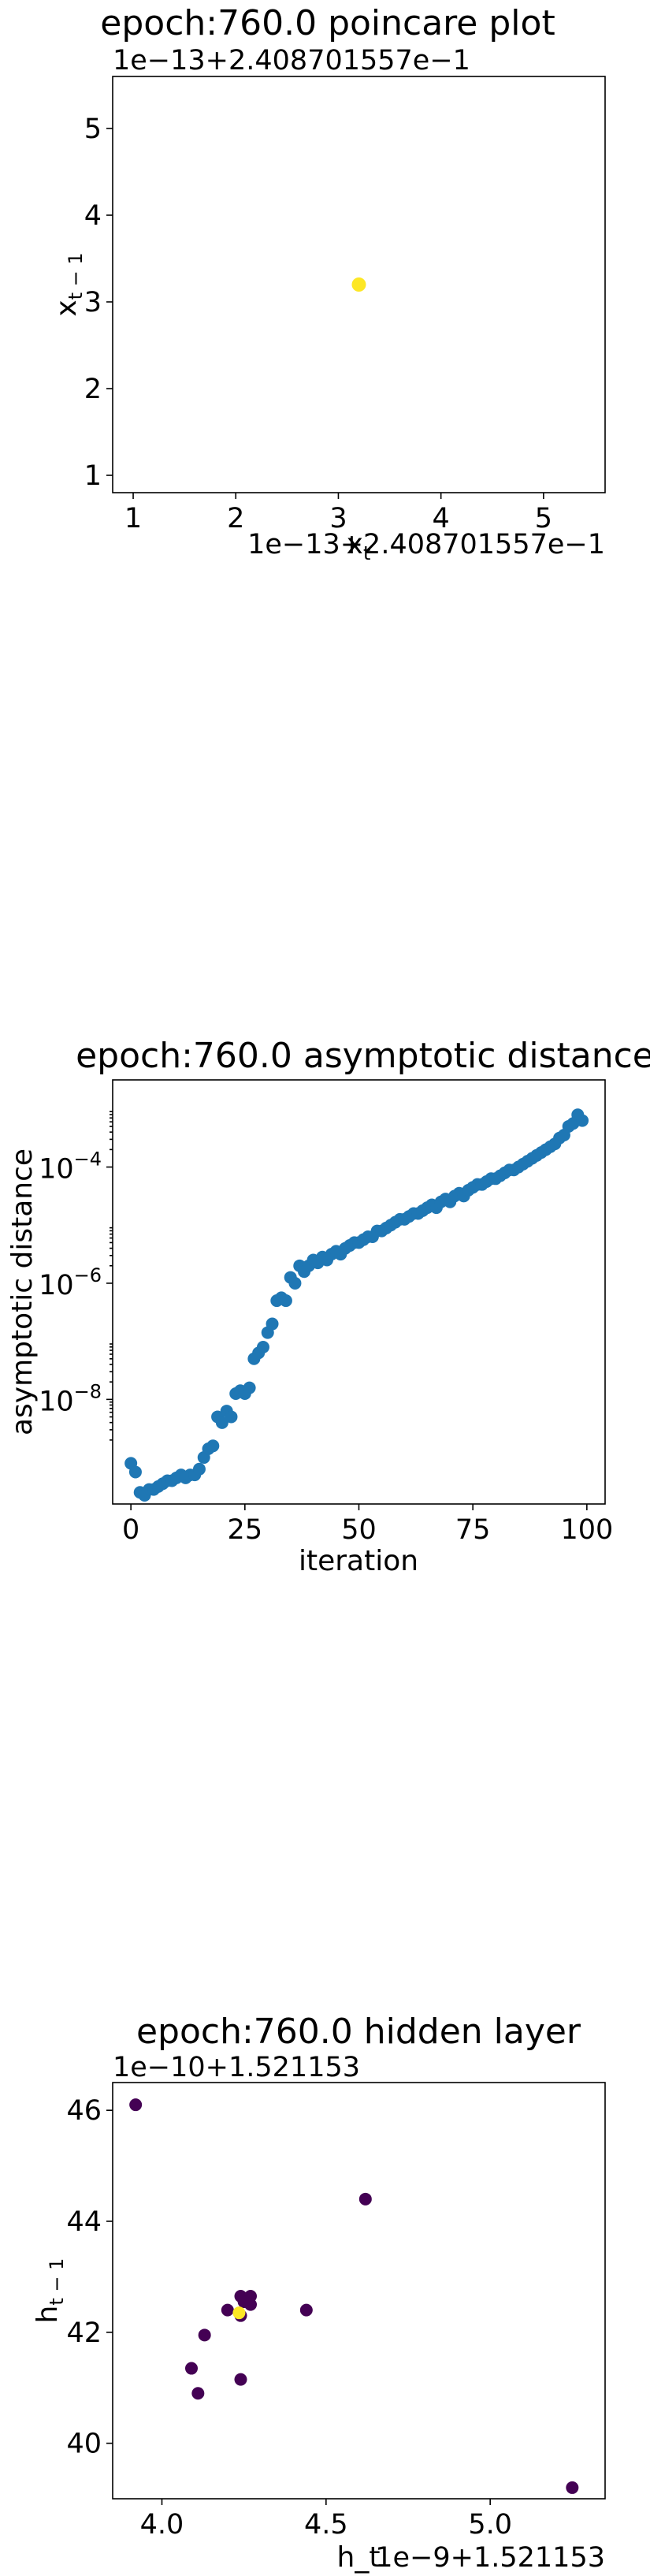 Image resolution: width=650 pixels, height=2576 pixels. I want to click on y-offset-text: 1e−13+2.408701557e−1, so click(291, 60).